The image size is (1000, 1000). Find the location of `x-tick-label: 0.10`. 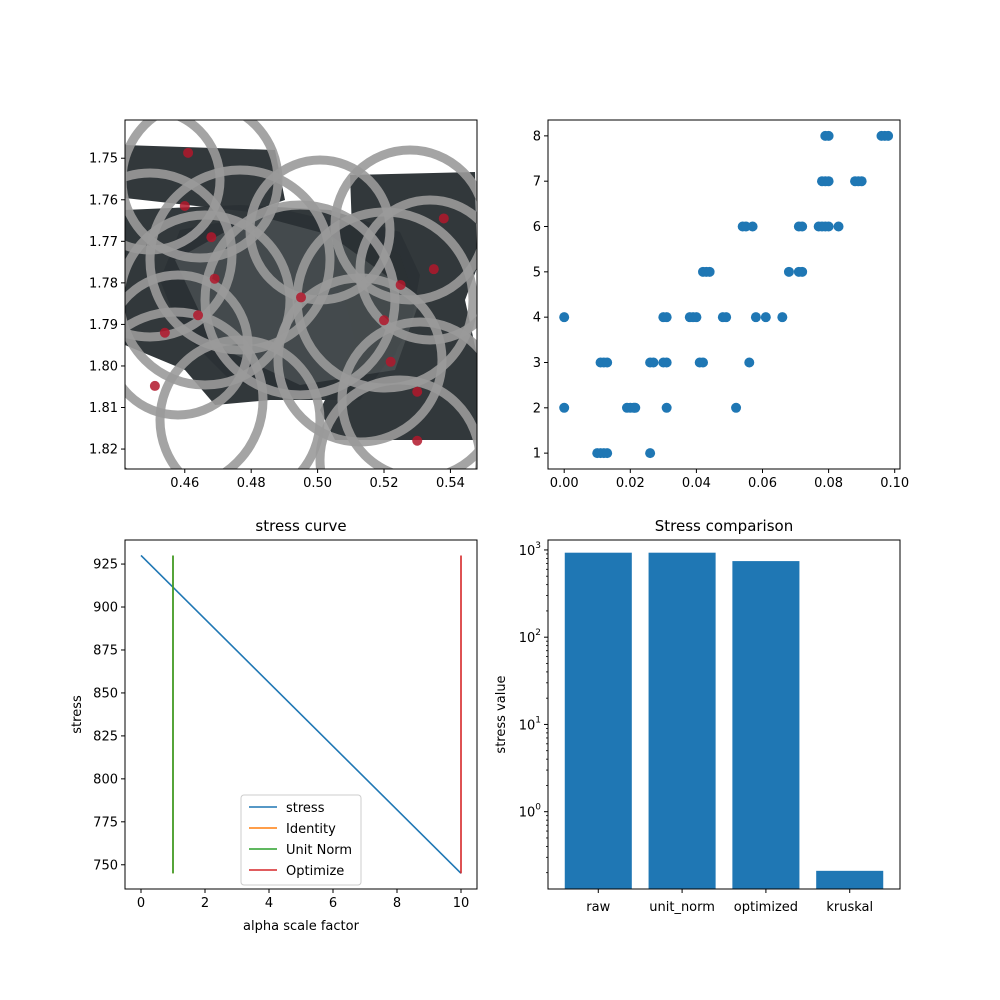

x-tick-label: 0.10 is located at coordinates (894, 483).